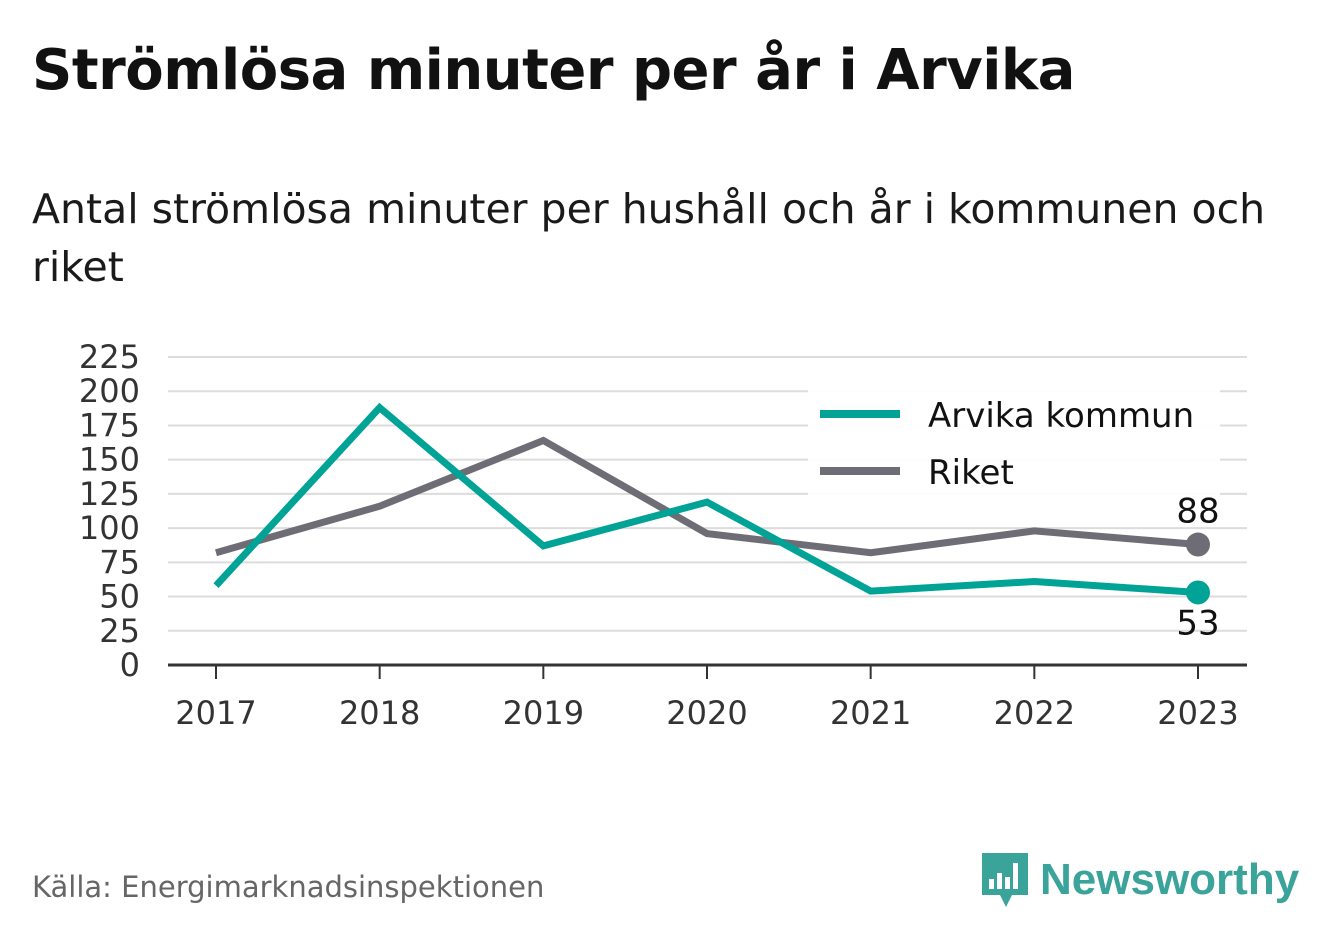  I want to click on y-tick-label: 200, so click(109, 391).